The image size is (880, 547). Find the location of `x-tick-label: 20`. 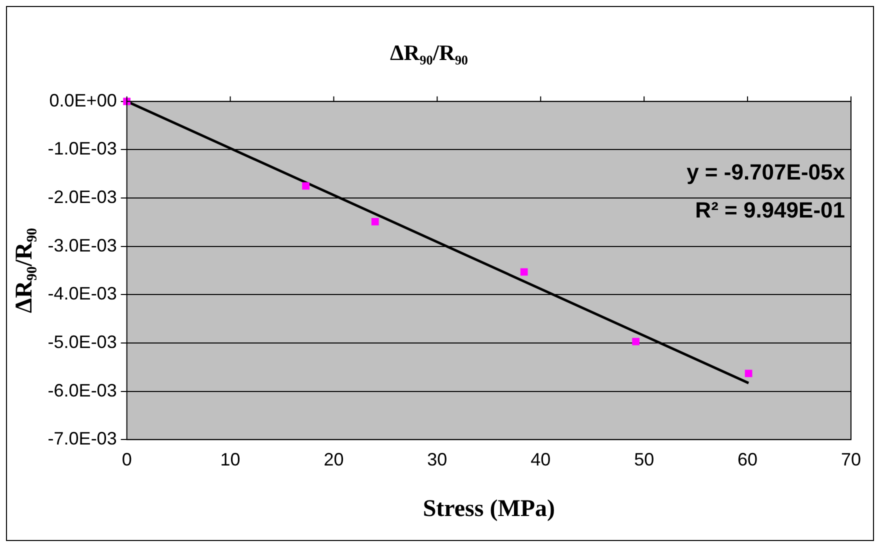

x-tick-label: 20 is located at coordinates (334, 459).